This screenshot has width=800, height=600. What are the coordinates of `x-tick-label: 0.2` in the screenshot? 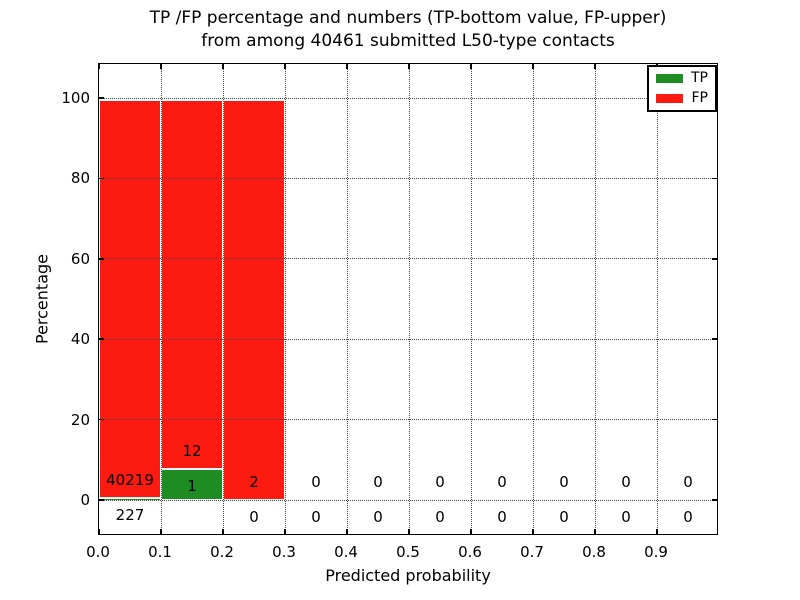 It's located at (222, 552).